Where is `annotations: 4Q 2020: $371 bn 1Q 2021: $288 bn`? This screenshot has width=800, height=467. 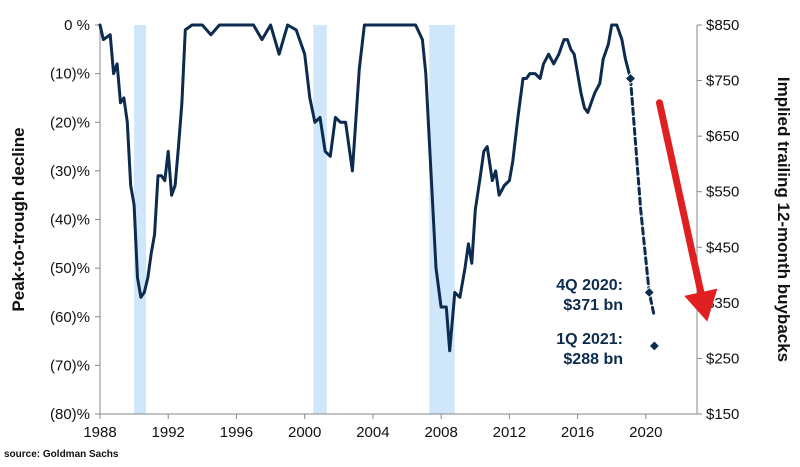
annotations: 4Q 2020: $371 bn 1Q 2021: $288 bn is located at coordinates (637, 233).